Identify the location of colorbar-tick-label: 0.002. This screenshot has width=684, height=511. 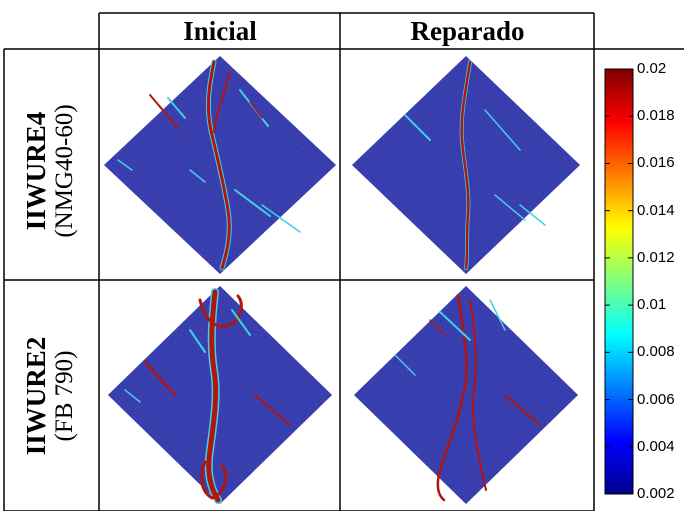
(656, 493).